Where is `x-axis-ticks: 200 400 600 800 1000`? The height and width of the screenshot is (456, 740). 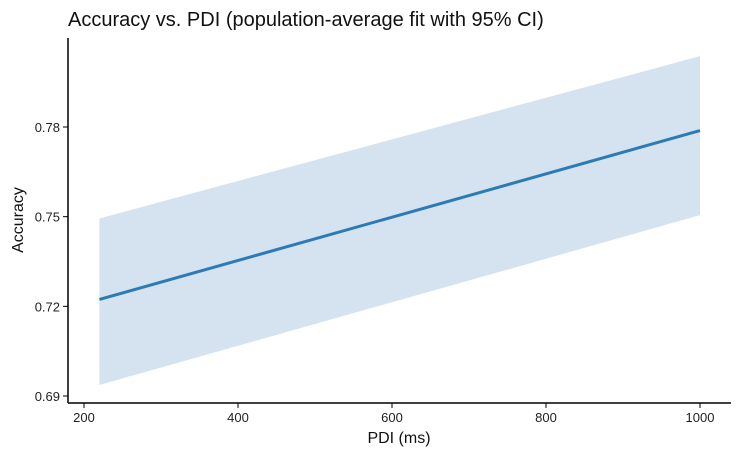 x-axis-ticks: 200 400 600 800 1000 is located at coordinates (393, 414).